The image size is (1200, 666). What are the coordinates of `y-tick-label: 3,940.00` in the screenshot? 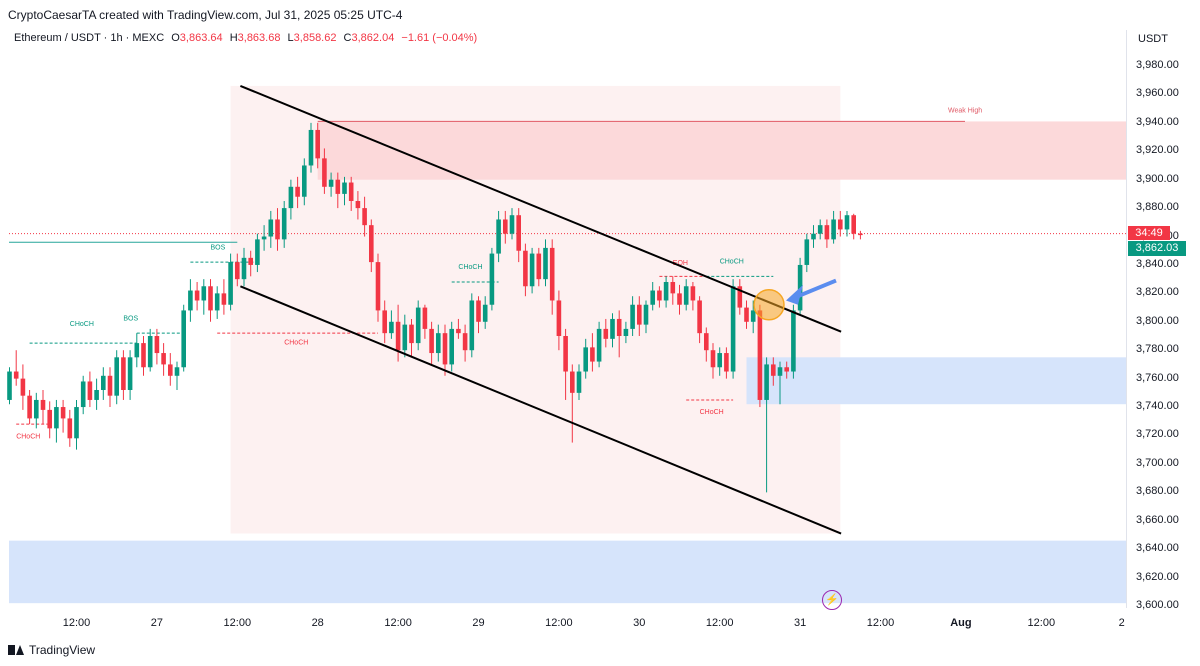 It's located at (1157, 121).